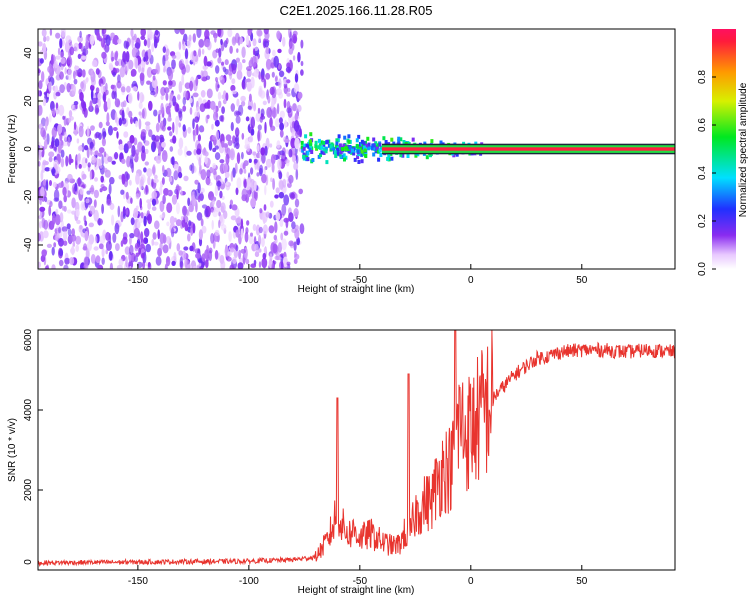 The width and height of the screenshot is (750, 600). What do you see at coordinates (28, 339) in the screenshot?
I see `y-tick-label: 6000` at bounding box center [28, 339].